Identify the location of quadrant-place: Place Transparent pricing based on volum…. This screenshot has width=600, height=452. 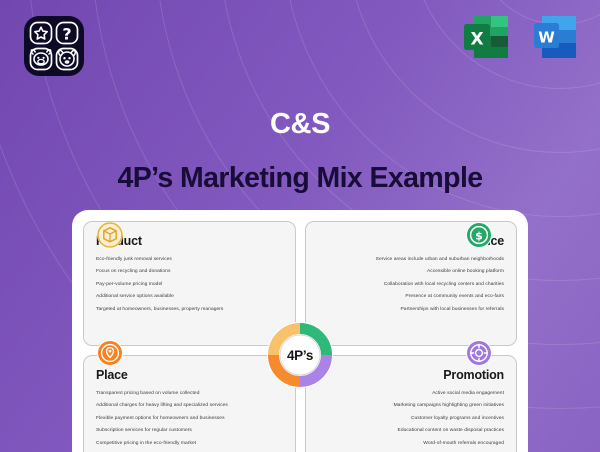
(189, 403).